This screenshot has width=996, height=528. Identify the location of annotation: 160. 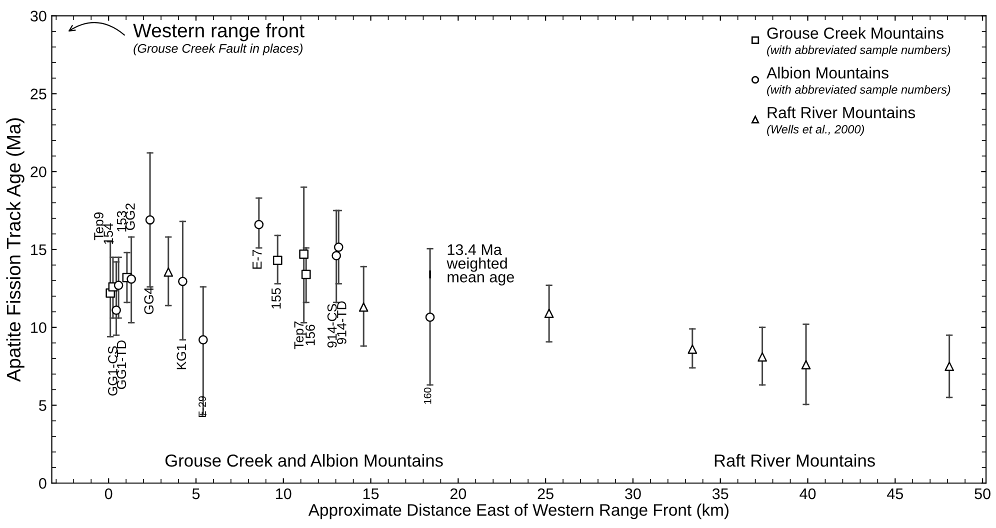
(428, 396).